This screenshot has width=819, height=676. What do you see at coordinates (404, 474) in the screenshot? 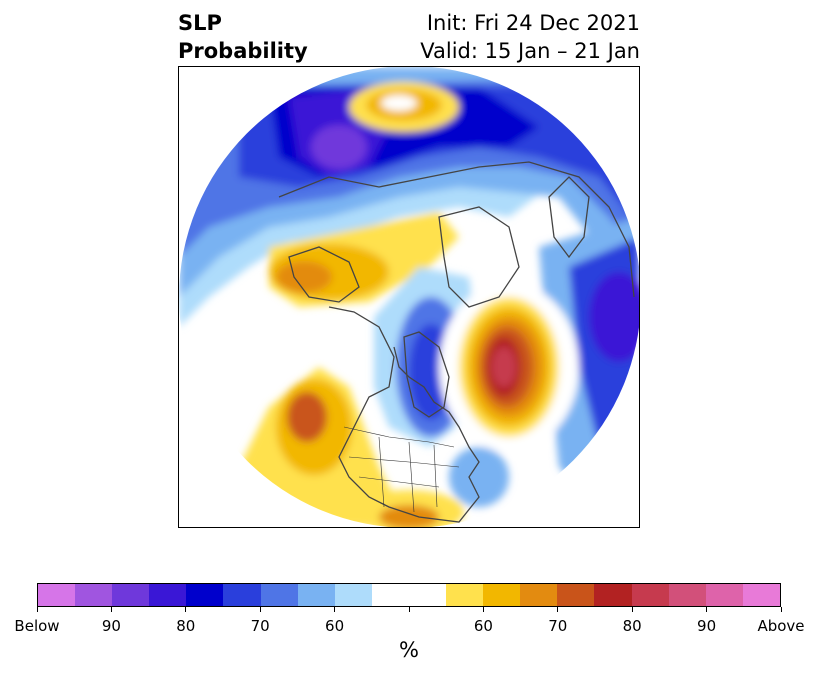
I see `border-us-states` at bounding box center [404, 474].